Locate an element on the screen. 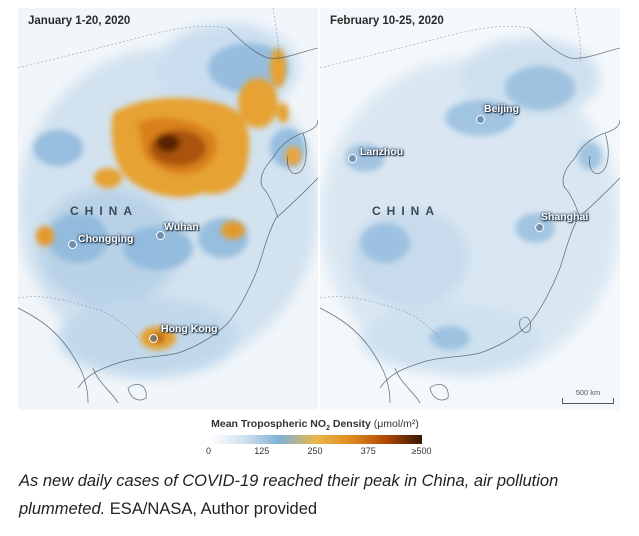  legend-title: Mean Tropospheric NO2 Density (μmol/m²) is located at coordinates (315, 425).